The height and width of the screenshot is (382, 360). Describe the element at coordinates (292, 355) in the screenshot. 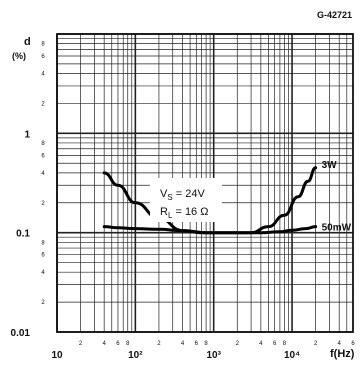

I see `x-tick-label: 10⁴` at that location.